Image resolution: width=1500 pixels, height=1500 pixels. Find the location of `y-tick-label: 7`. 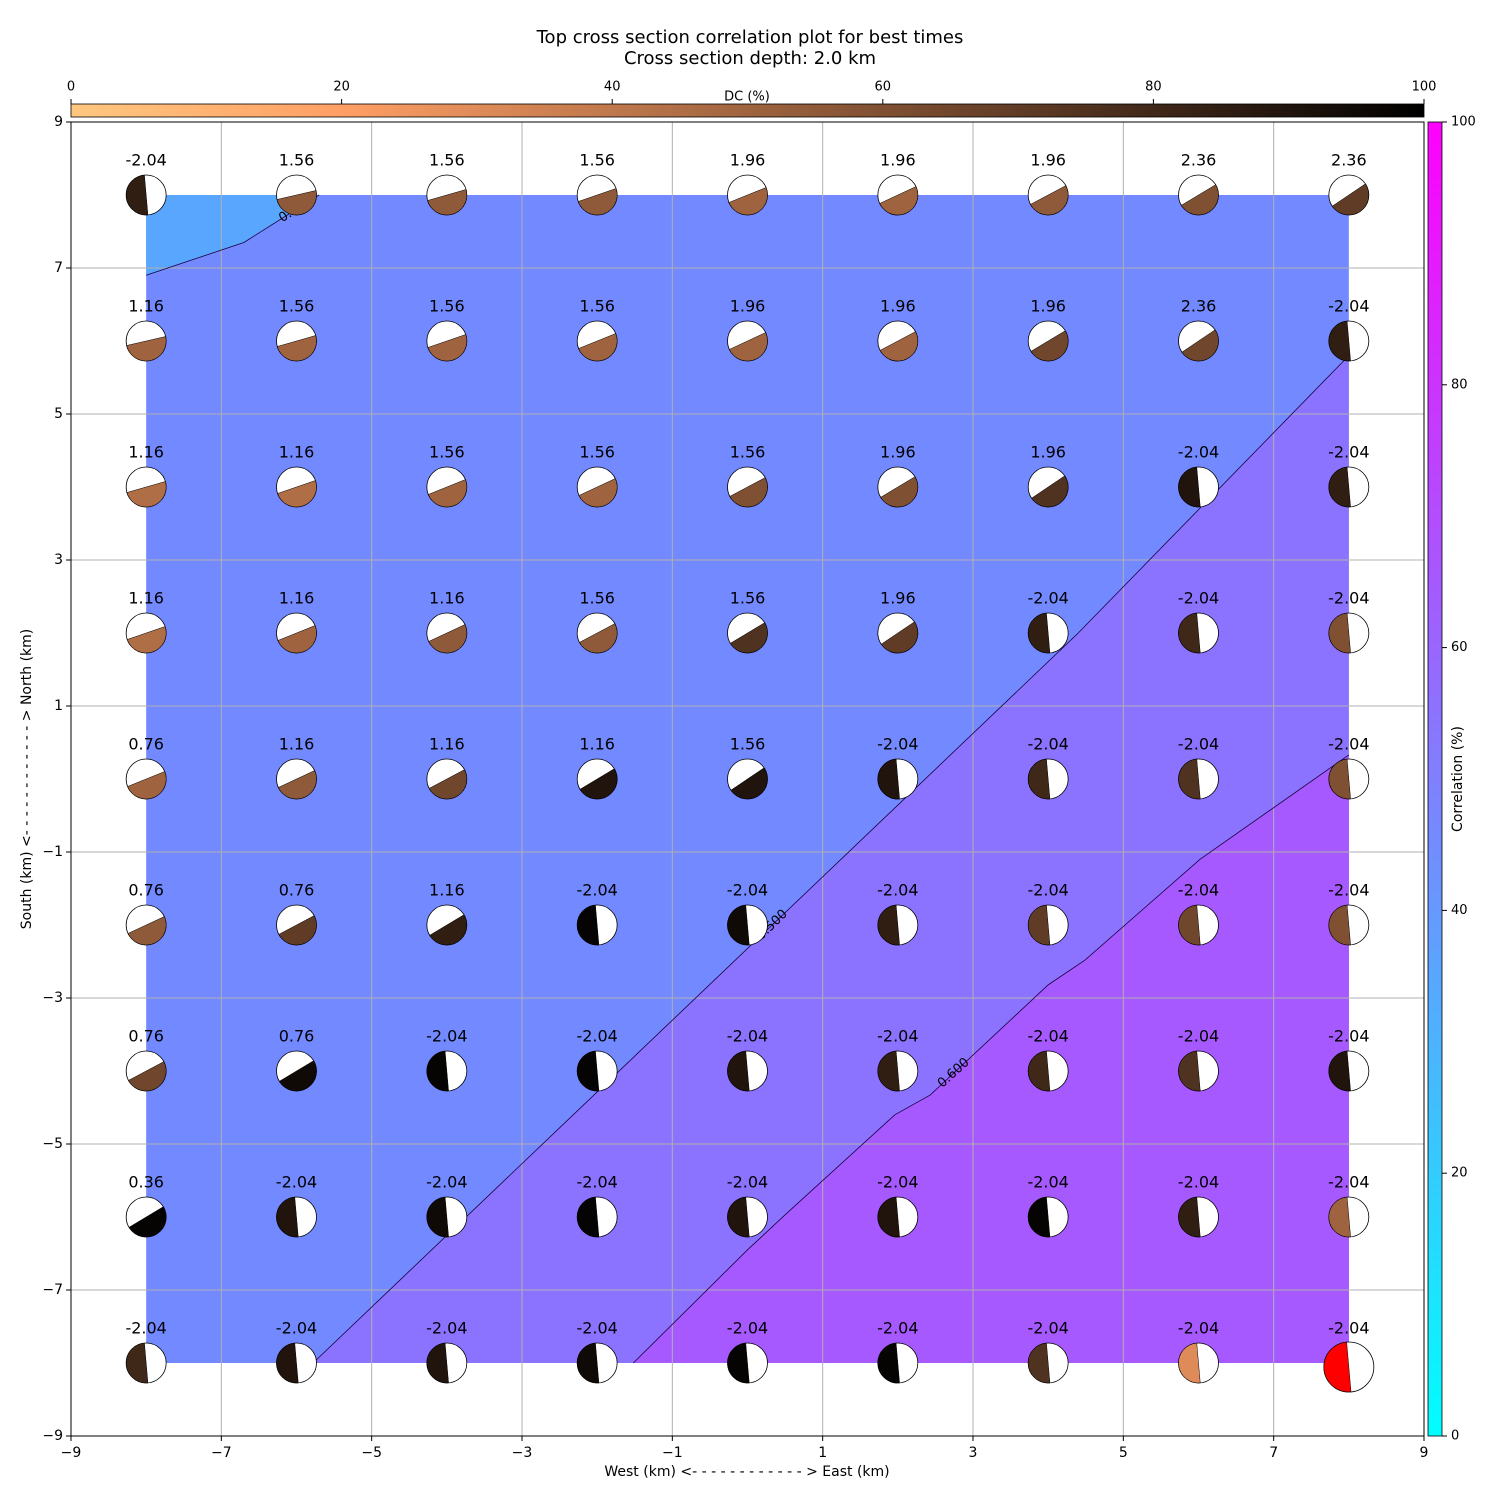

y-tick-label: 7 is located at coordinates (58, 268).